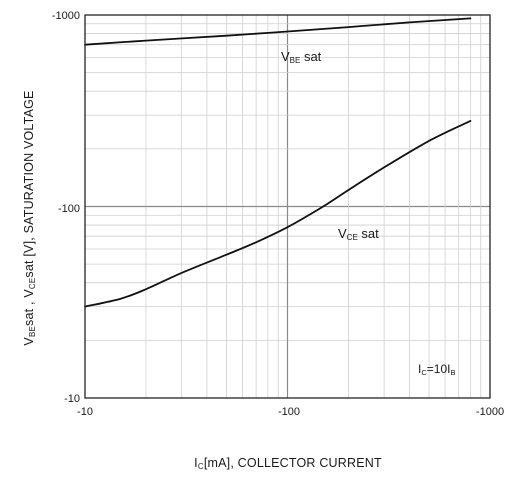  I want to click on y-tick-label: -100, so click(69, 209).